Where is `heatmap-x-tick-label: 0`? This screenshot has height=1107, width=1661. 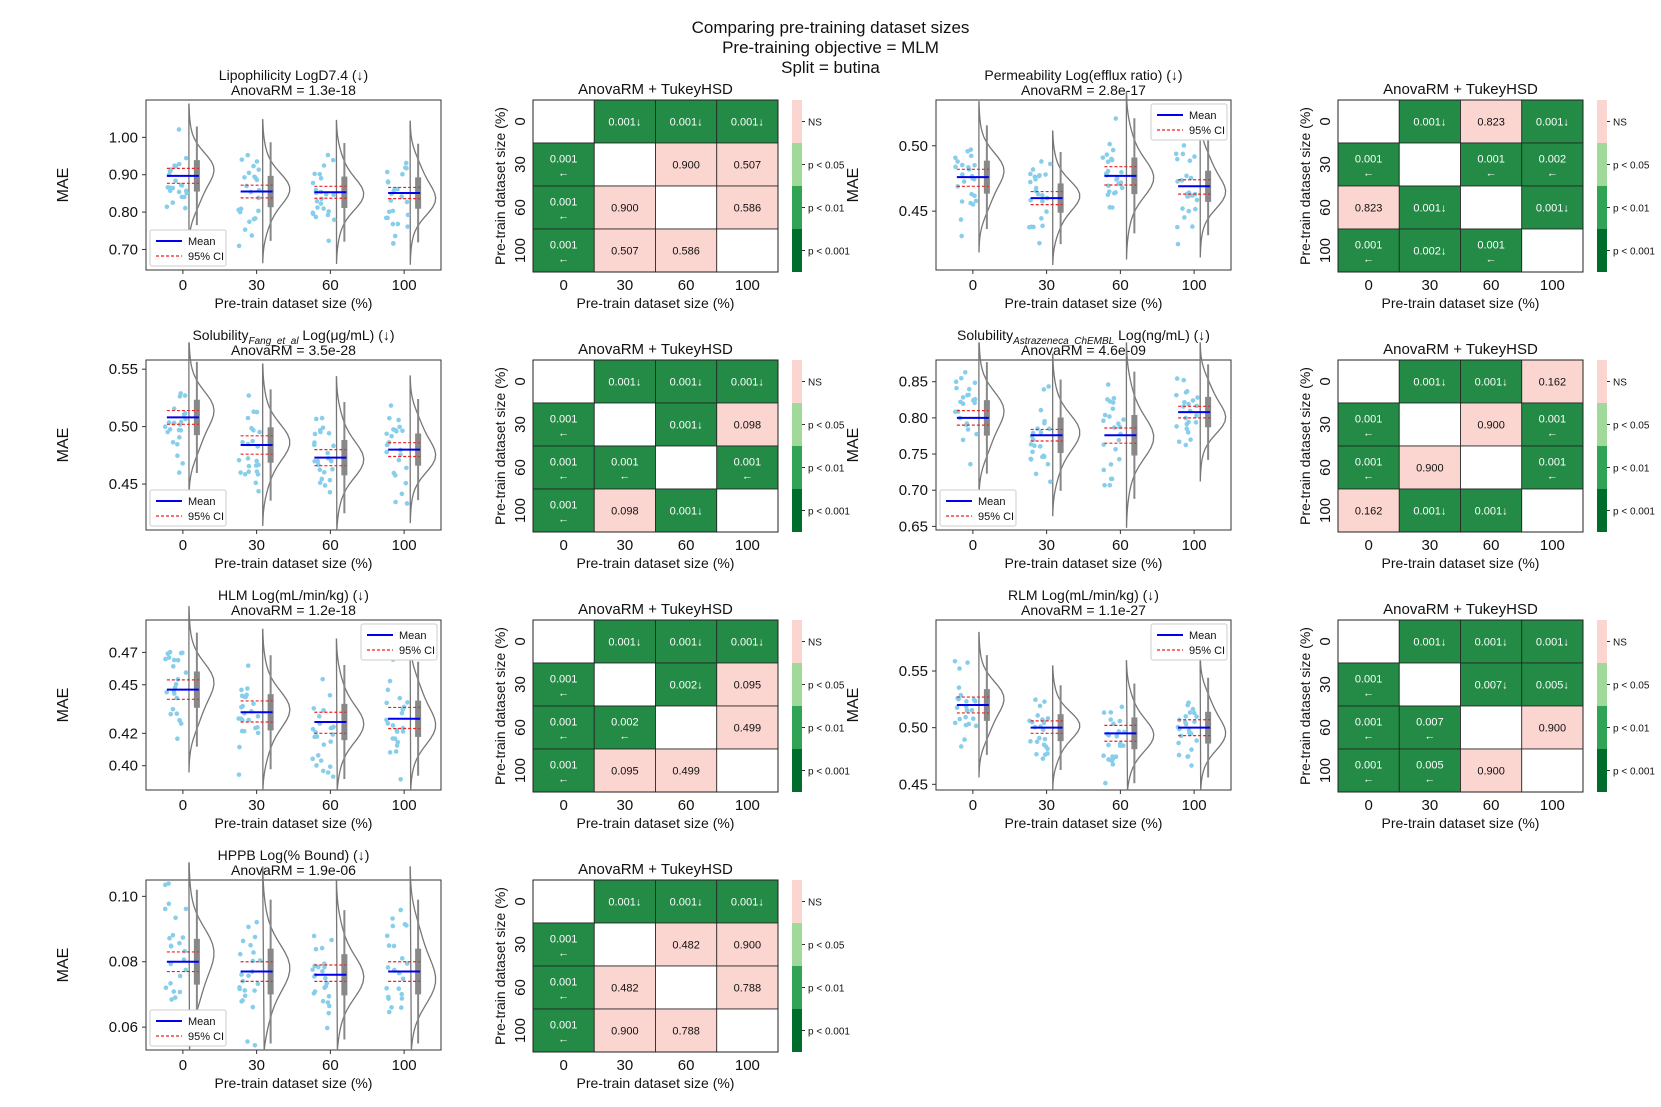 heatmap-x-tick-label: 0 is located at coordinates (563, 285).